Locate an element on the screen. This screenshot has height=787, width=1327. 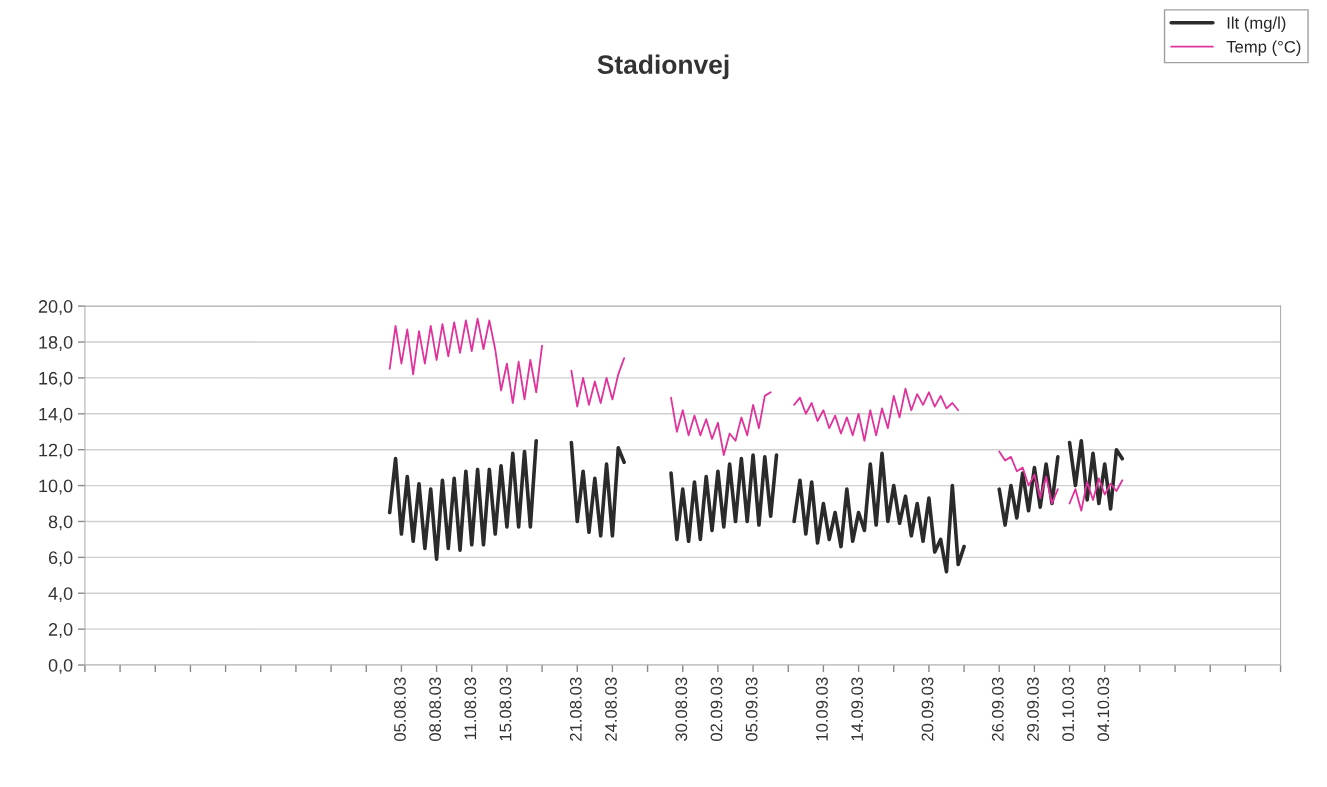
y-tick-label: 4,0 is located at coordinates (60, 595).